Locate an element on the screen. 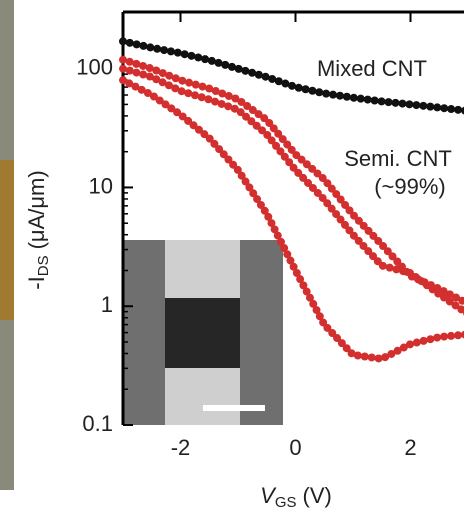 This screenshot has height=516, width=464. series-label: Mixed CNT is located at coordinates (372, 68).